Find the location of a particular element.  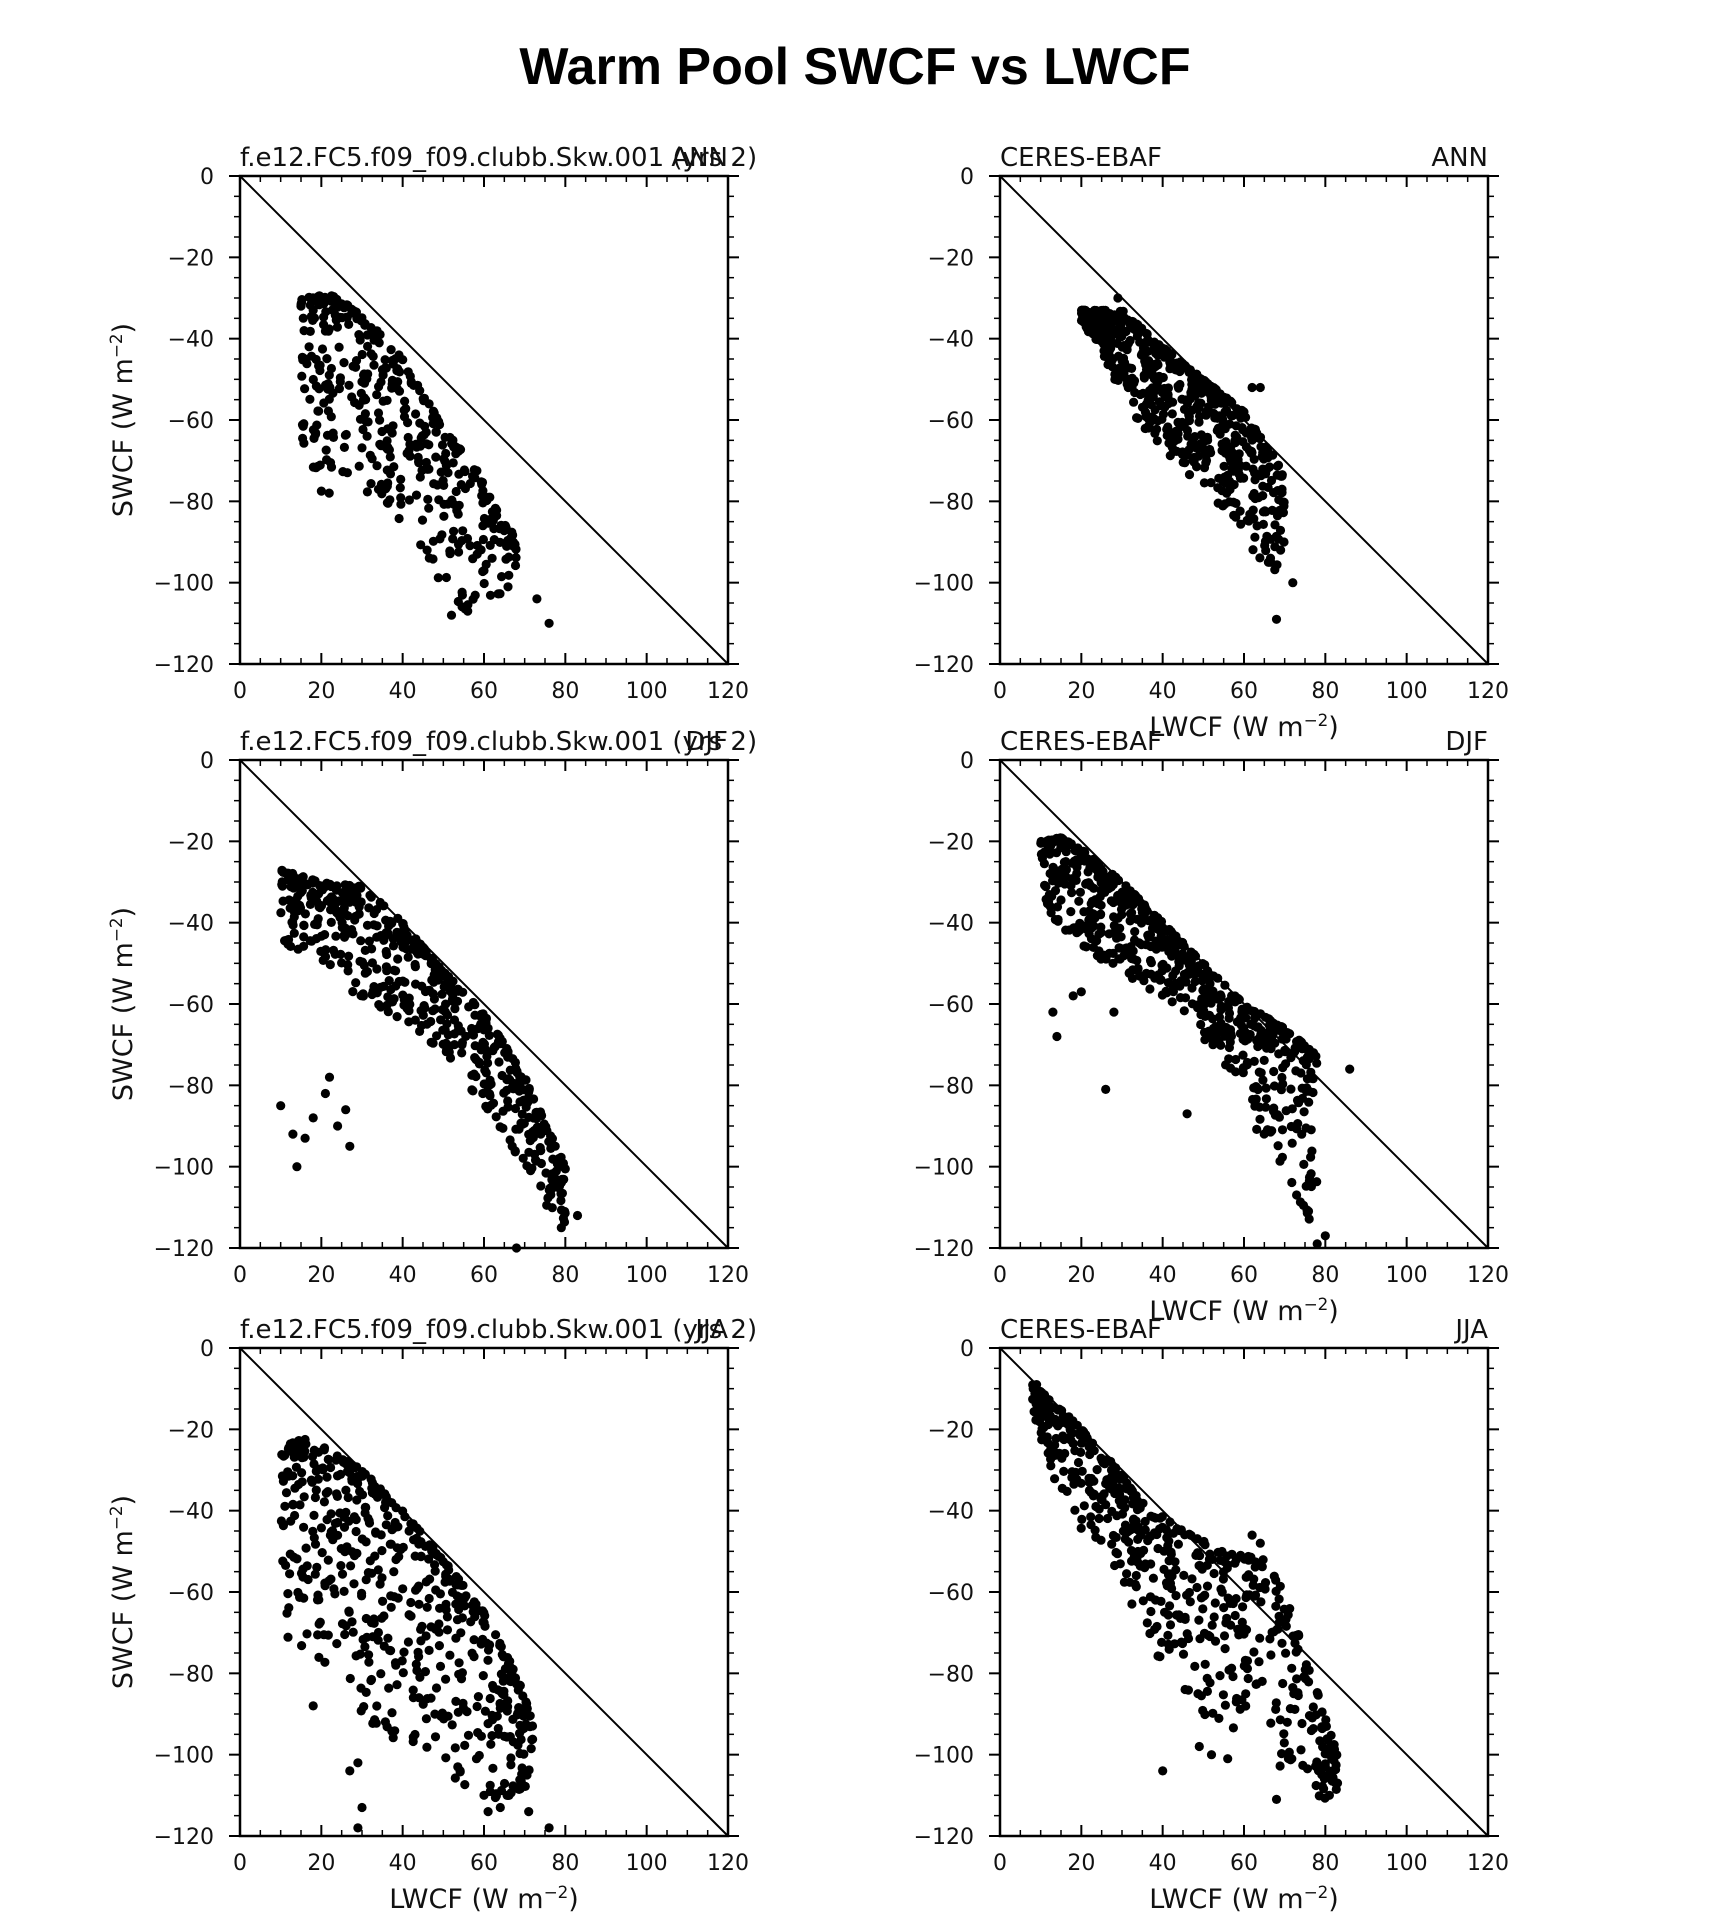

x-tick-label: 80 is located at coordinates (1325, 1275).